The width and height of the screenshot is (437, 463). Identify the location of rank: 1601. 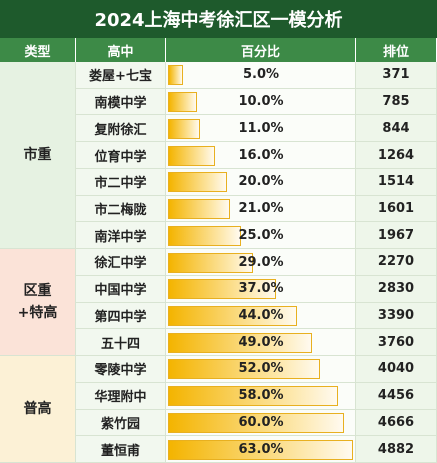
(396, 209).